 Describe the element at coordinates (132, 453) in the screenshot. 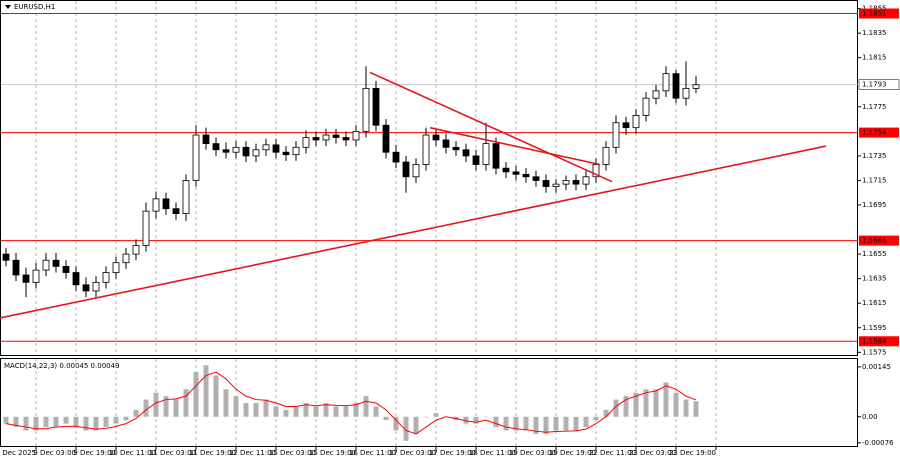

I see `x-tick-label: 10 Dec 11:00` at that location.